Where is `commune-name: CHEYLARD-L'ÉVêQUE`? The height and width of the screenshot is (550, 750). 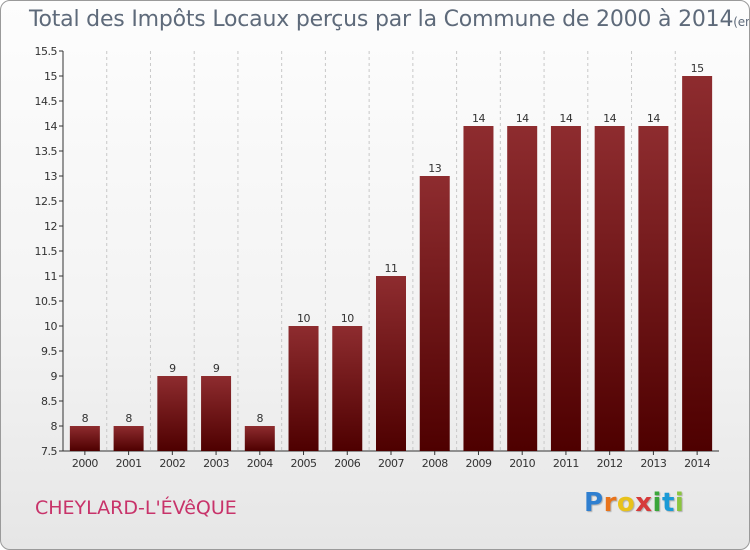
commune-name: CHEYLARD-L'ÉVêQUE is located at coordinates (136, 508).